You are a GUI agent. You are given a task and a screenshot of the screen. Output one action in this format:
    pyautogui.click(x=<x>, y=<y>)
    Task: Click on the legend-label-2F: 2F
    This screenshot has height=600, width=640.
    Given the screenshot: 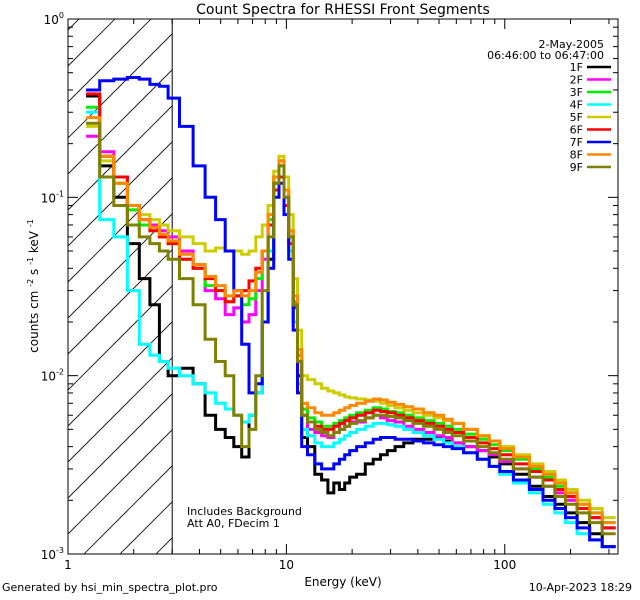 What is the action you would take?
    pyautogui.click(x=576, y=80)
    